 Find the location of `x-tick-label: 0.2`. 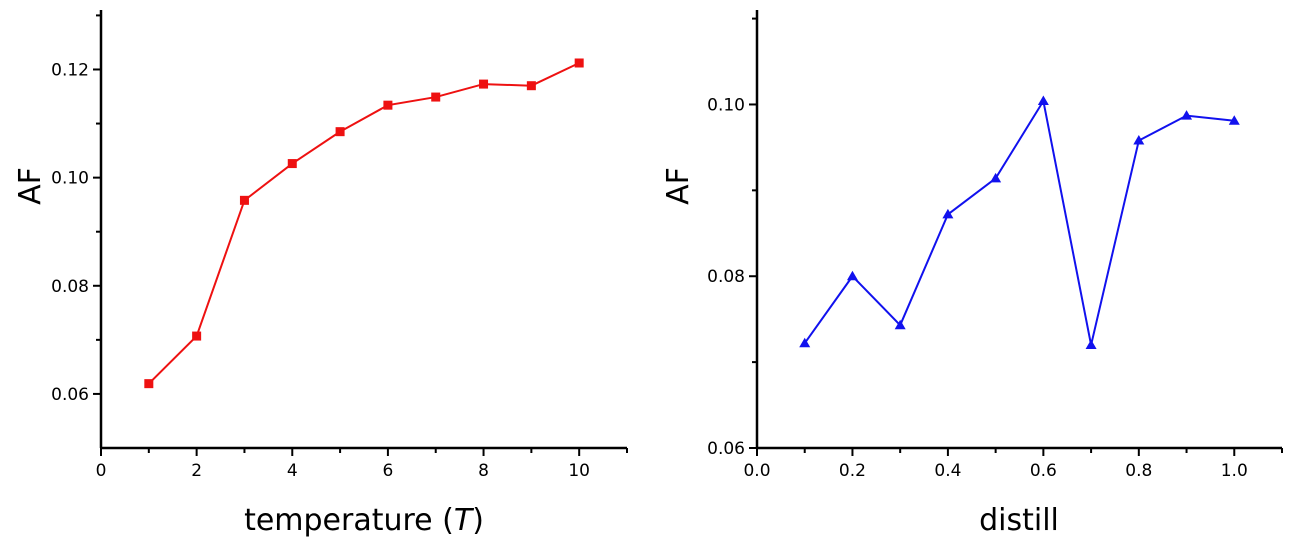

x-tick-label: 0.2 is located at coordinates (852, 471).